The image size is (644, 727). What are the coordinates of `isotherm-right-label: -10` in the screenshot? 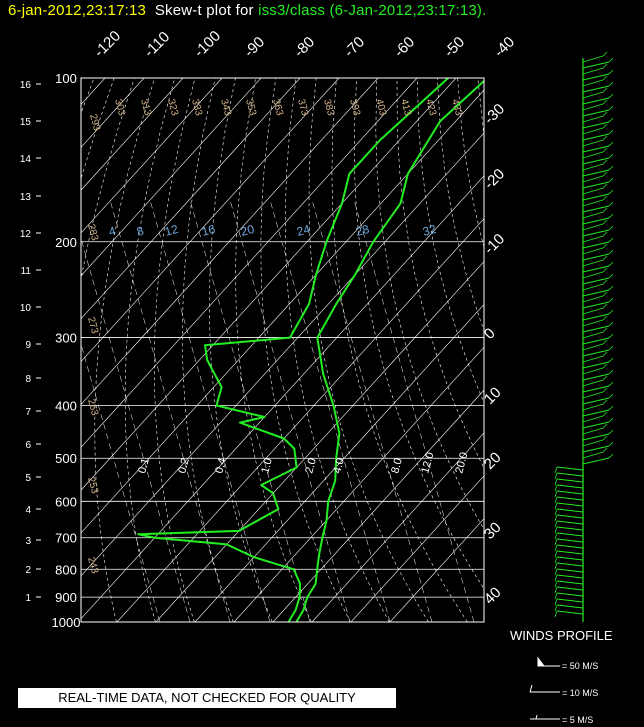 It's located at (494, 243).